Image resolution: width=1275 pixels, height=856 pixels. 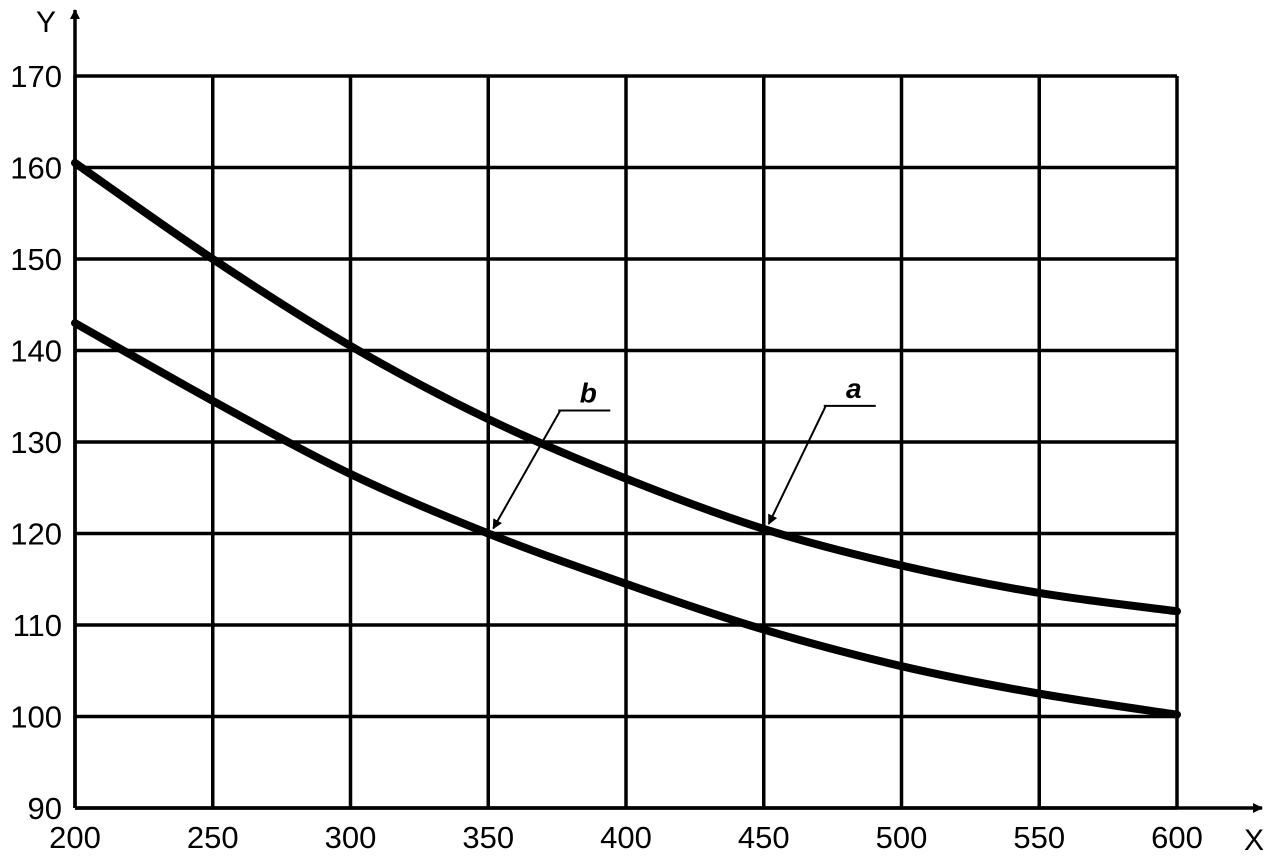 I want to click on y-tick-label: 160, so click(x=36, y=168).